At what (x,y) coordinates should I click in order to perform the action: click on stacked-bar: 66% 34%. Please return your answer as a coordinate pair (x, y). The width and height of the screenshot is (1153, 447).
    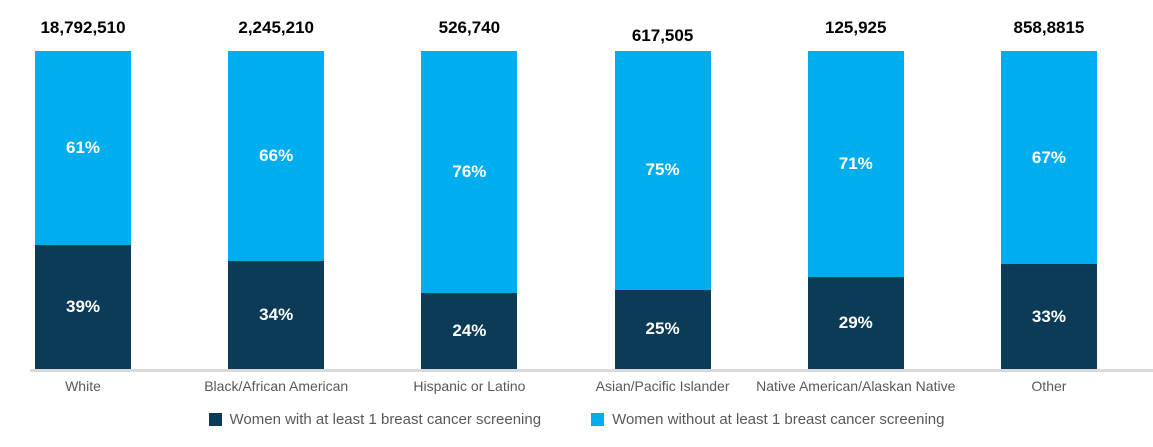
    Looking at the image, I should click on (276, 210).